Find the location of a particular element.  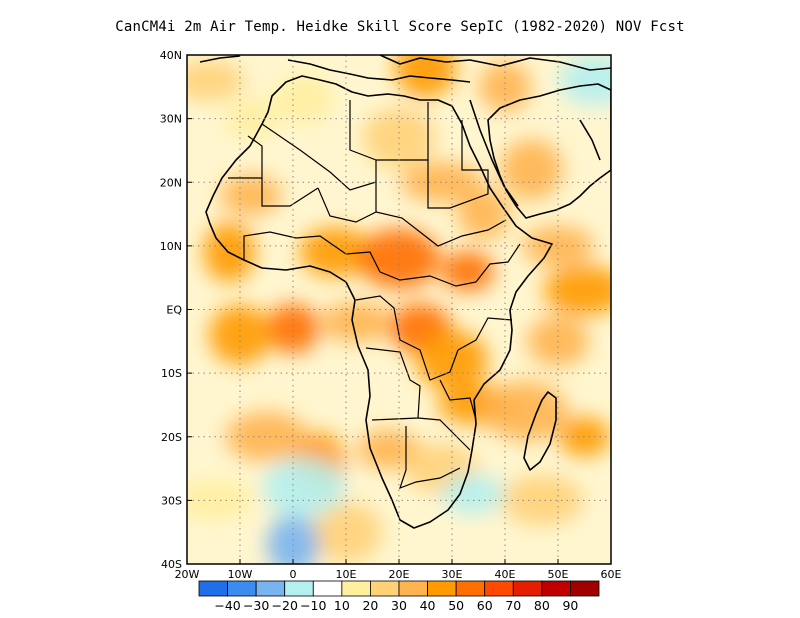

lon-tick-label: 40E is located at coordinates (505, 574).